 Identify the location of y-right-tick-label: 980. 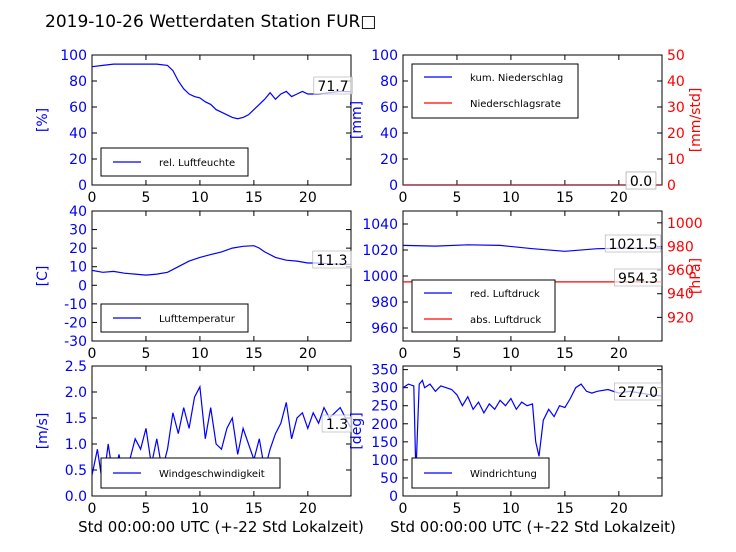
(680, 247).